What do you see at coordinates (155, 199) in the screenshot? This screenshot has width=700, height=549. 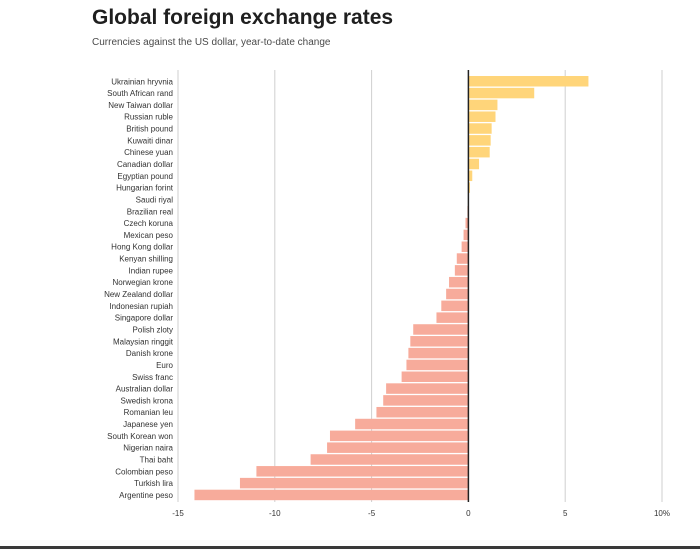 I see `category-label: Saudi riyal` at bounding box center [155, 199].